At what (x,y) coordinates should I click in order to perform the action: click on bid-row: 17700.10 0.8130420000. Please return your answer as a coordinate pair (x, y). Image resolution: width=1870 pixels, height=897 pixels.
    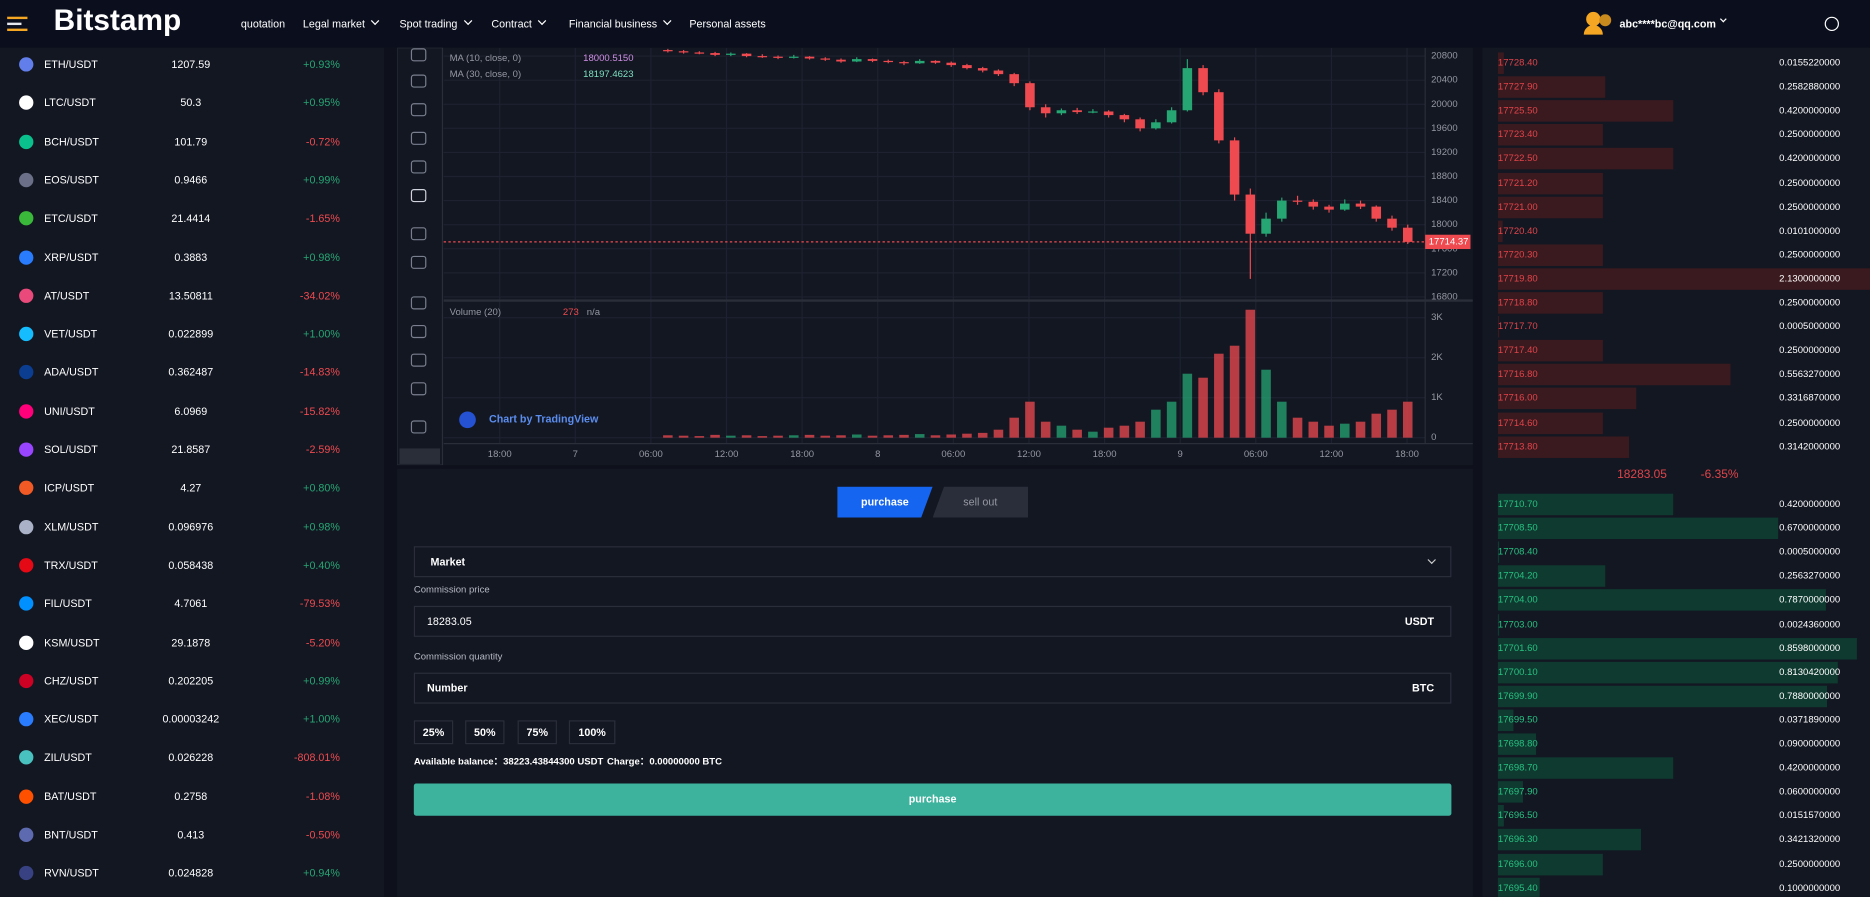
    Looking at the image, I should click on (1676, 672).